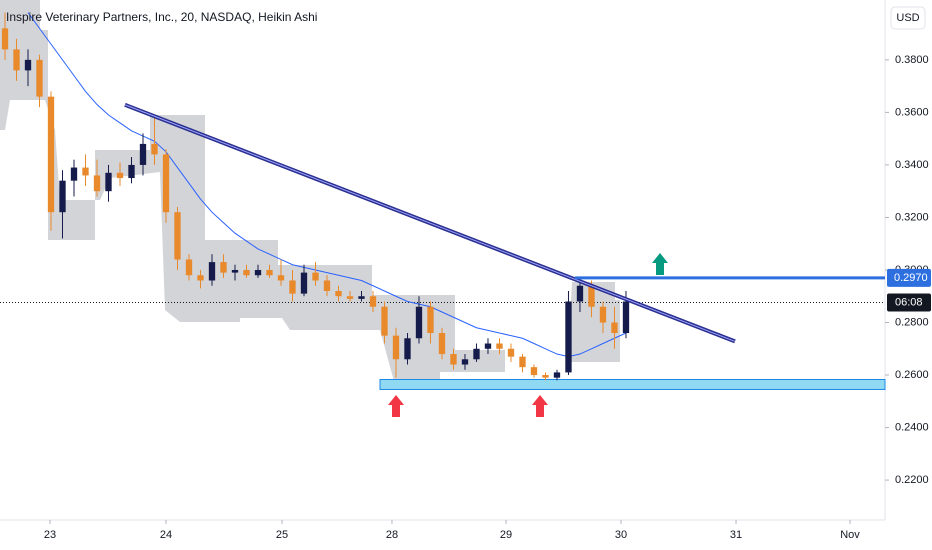 This screenshot has height=550, width=932. What do you see at coordinates (736, 535) in the screenshot?
I see `x-tick-label: 31` at bounding box center [736, 535].